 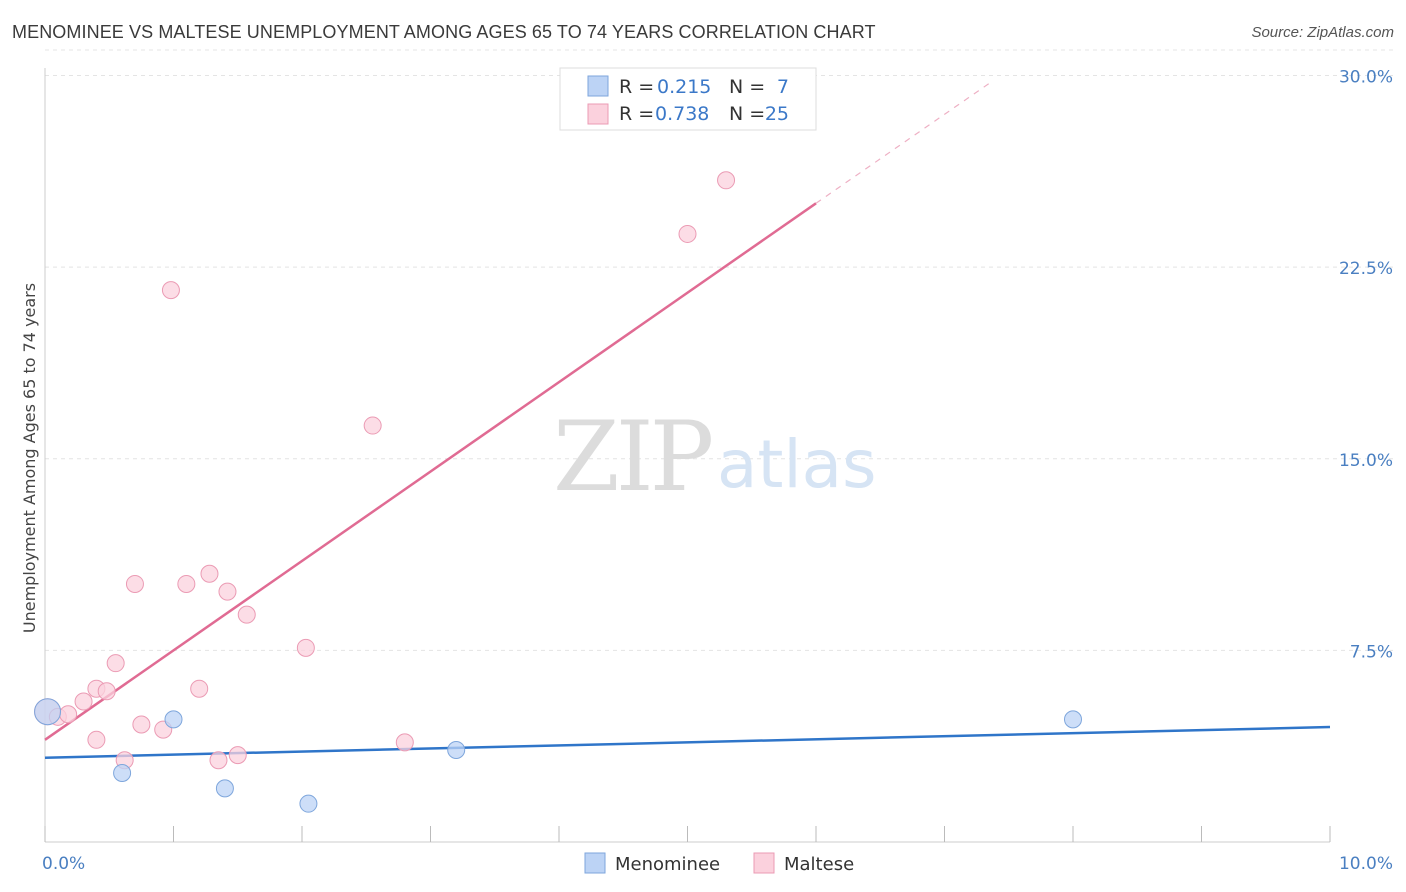 I want to click on legend-n-value-menominee: 7, so click(x=783, y=87).